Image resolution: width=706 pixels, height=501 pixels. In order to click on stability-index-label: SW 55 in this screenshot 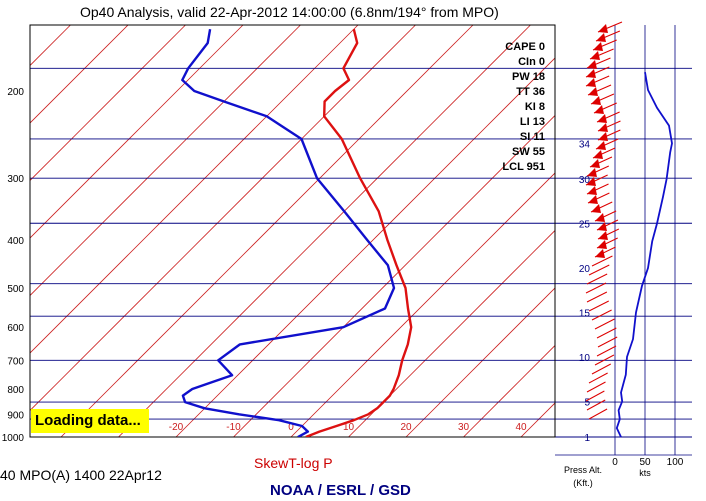, I will do `click(528, 152)`.